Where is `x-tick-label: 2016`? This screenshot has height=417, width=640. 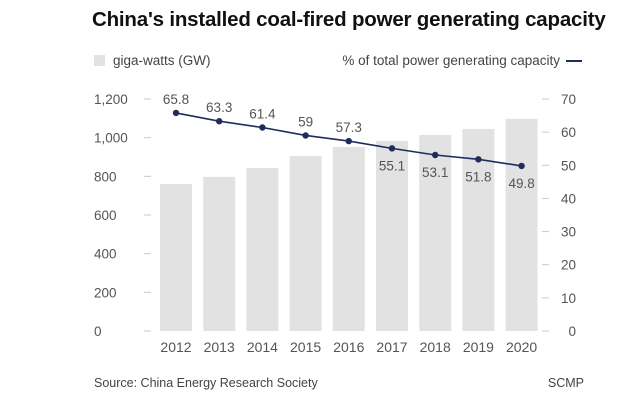 x-tick-label: 2016 is located at coordinates (348, 347).